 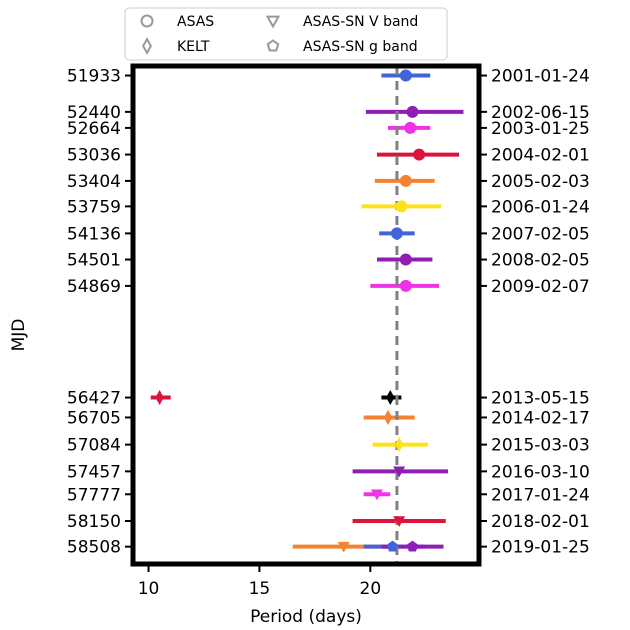 I want to click on left-tick-label: 52664, so click(x=94, y=129).